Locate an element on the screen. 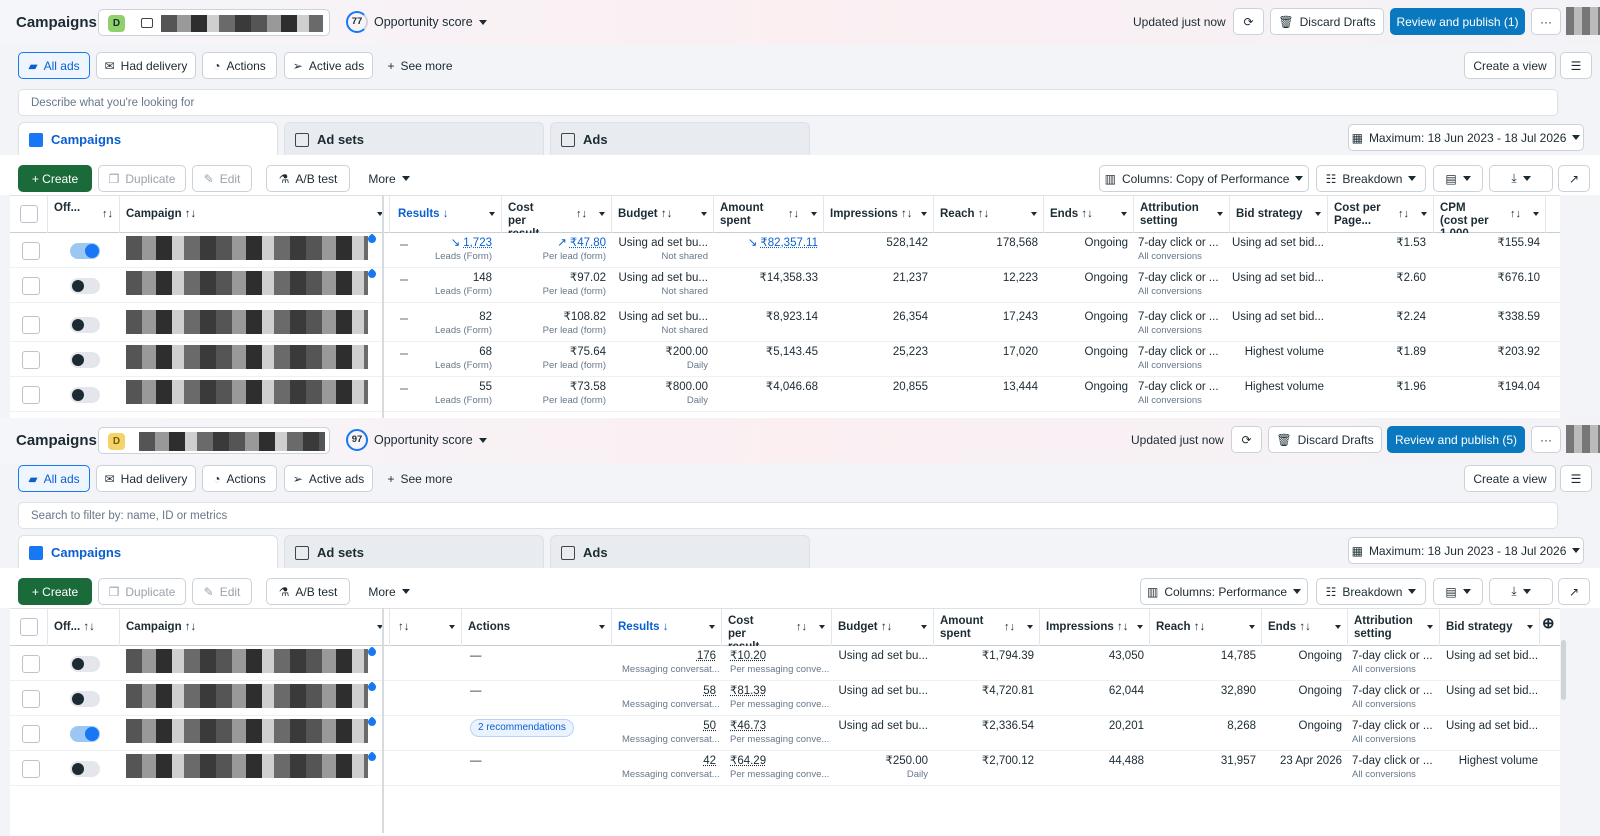 The height and width of the screenshot is (836, 1600). col-cost-per-result: Cost per result↑↓ is located at coordinates (777, 628).